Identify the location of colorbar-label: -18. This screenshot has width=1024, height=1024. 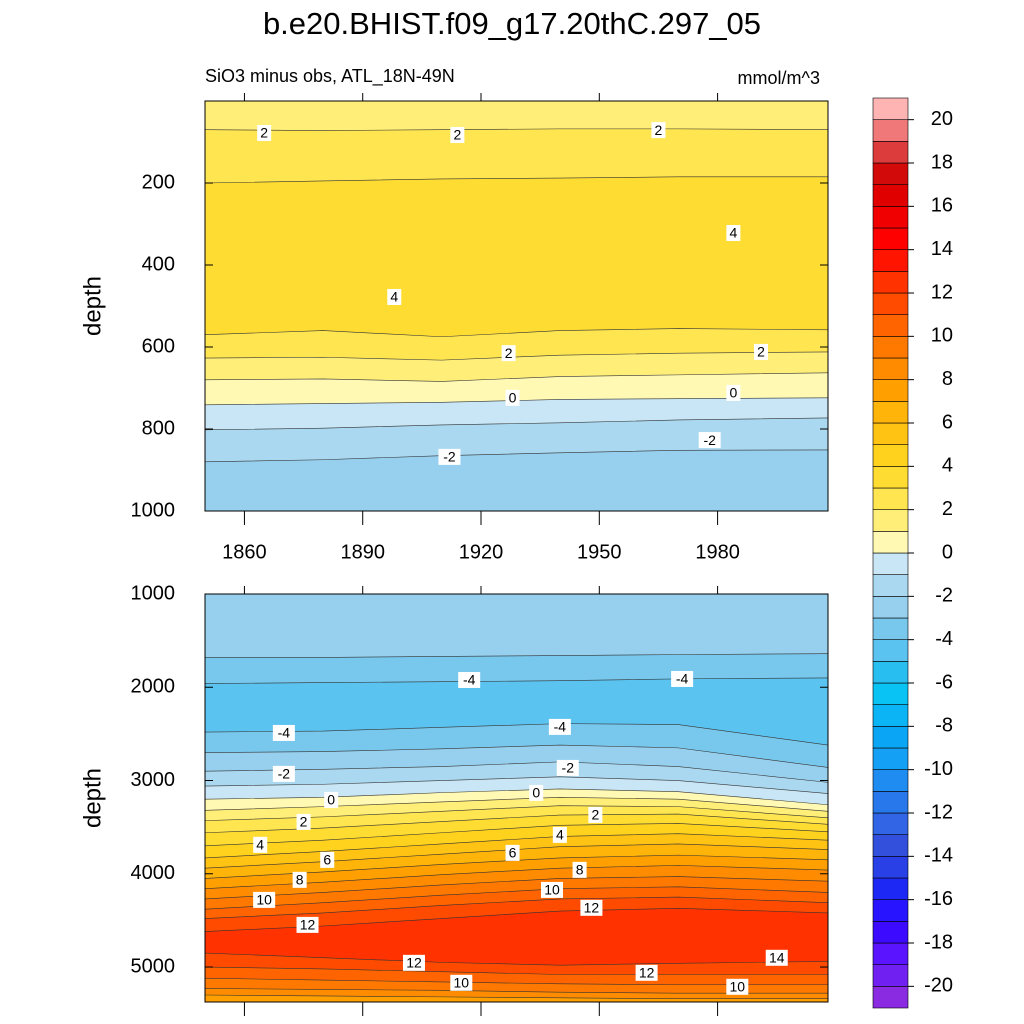
(938, 942).